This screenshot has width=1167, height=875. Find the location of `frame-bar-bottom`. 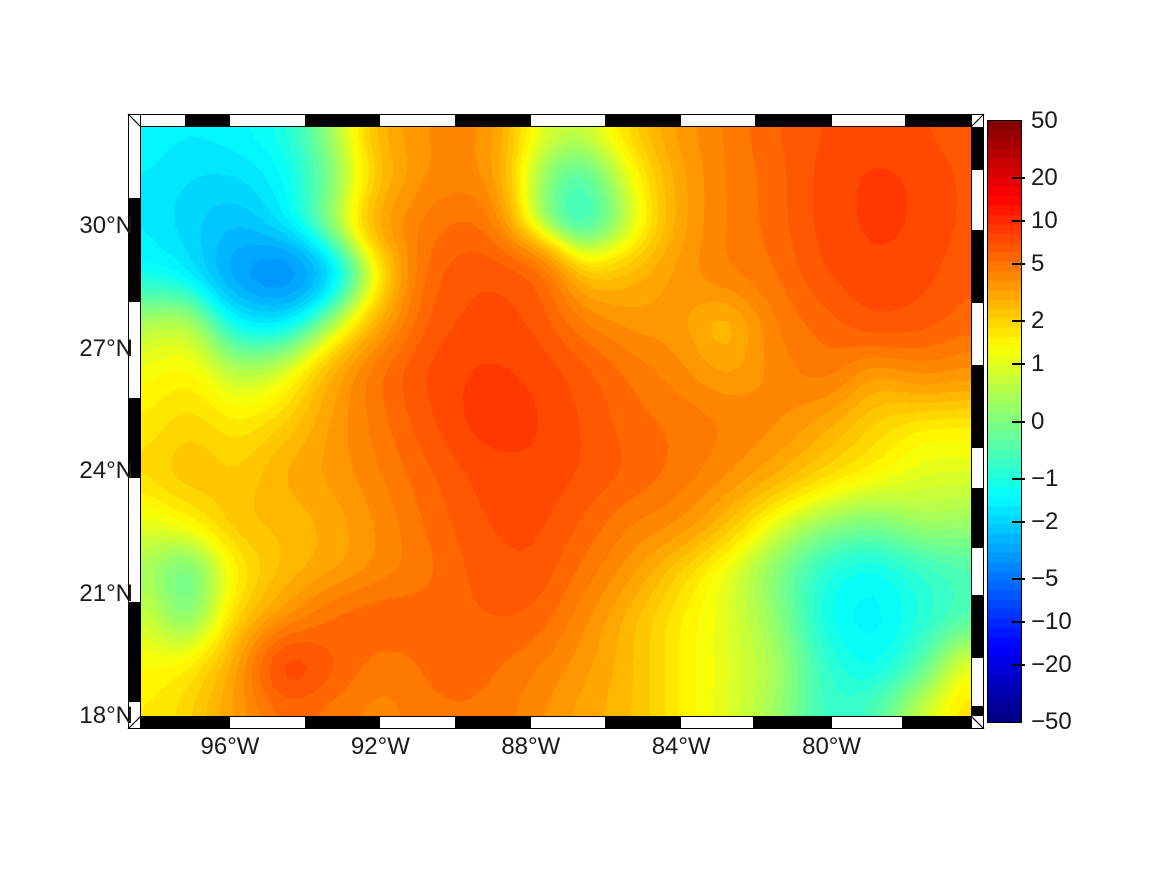

frame-bar-bottom is located at coordinates (556, 722).